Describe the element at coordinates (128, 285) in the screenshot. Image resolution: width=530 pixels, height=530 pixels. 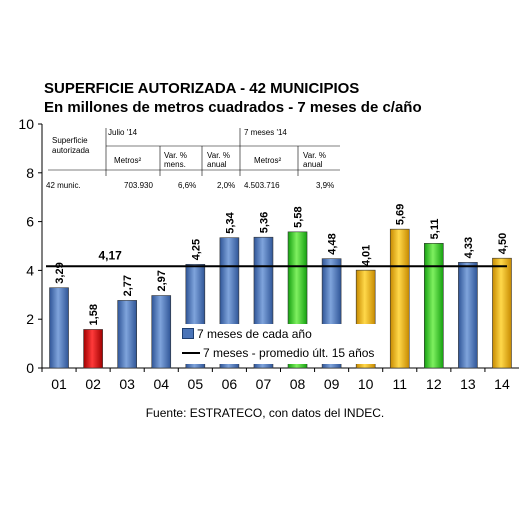
I see `data-label-03: 2,77` at that location.